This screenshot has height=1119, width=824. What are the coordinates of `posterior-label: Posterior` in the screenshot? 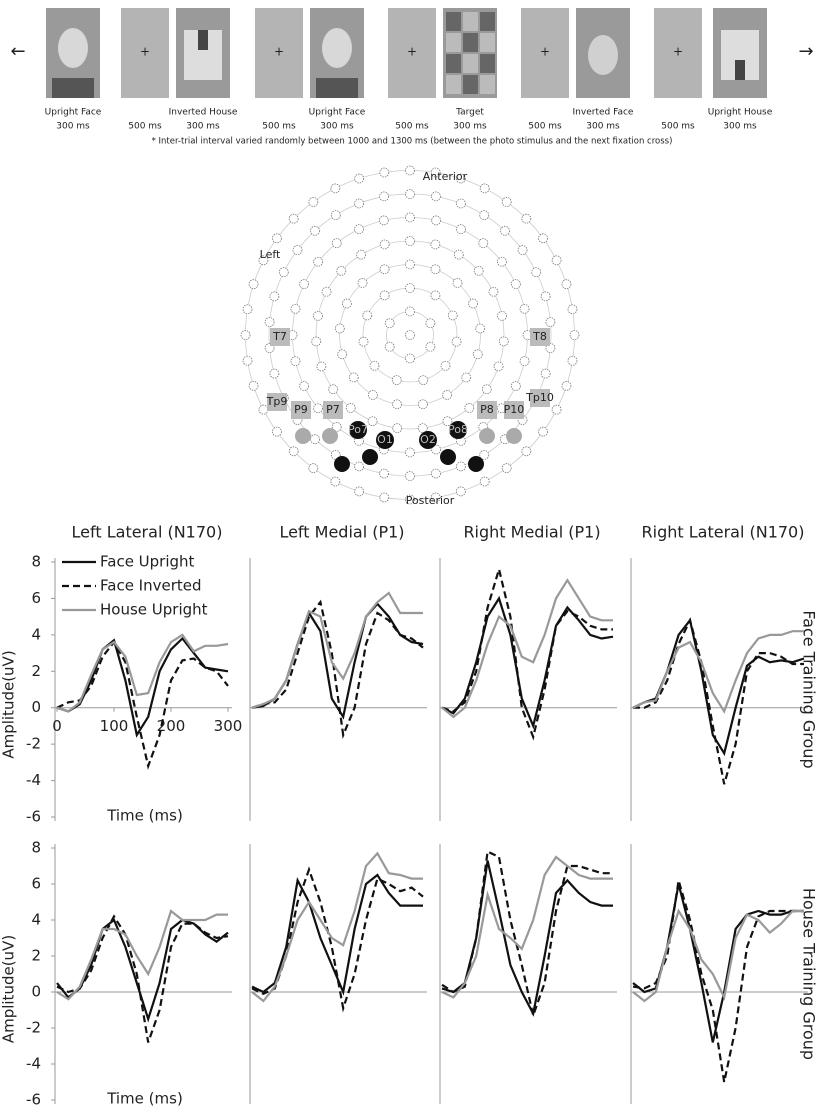 It's located at (430, 500).